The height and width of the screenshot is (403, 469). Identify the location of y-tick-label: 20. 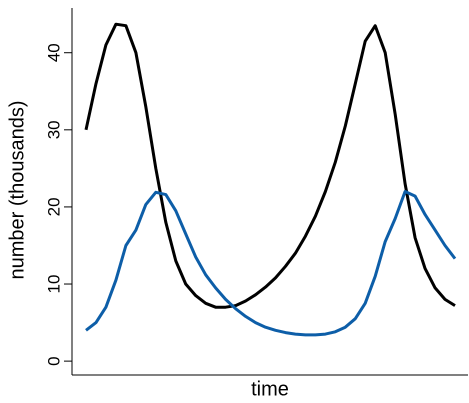
(53, 206).